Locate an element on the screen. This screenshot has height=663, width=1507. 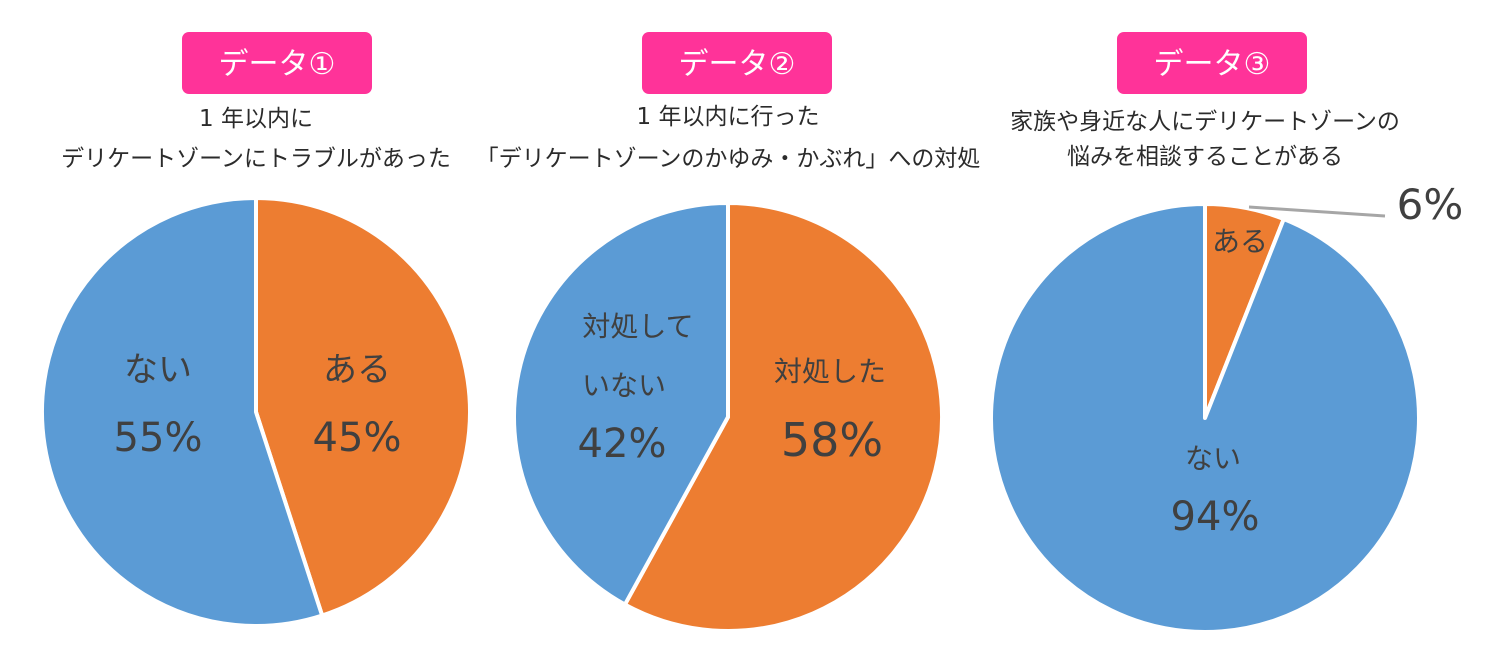
slice-value-label: 55% is located at coordinates (158, 438).